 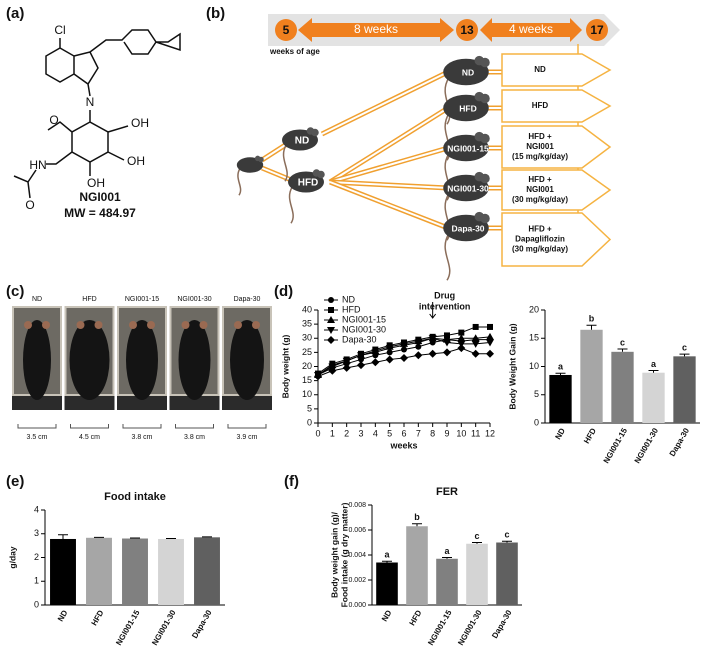 I want to click on mouse-photo, so click(x=194, y=360).